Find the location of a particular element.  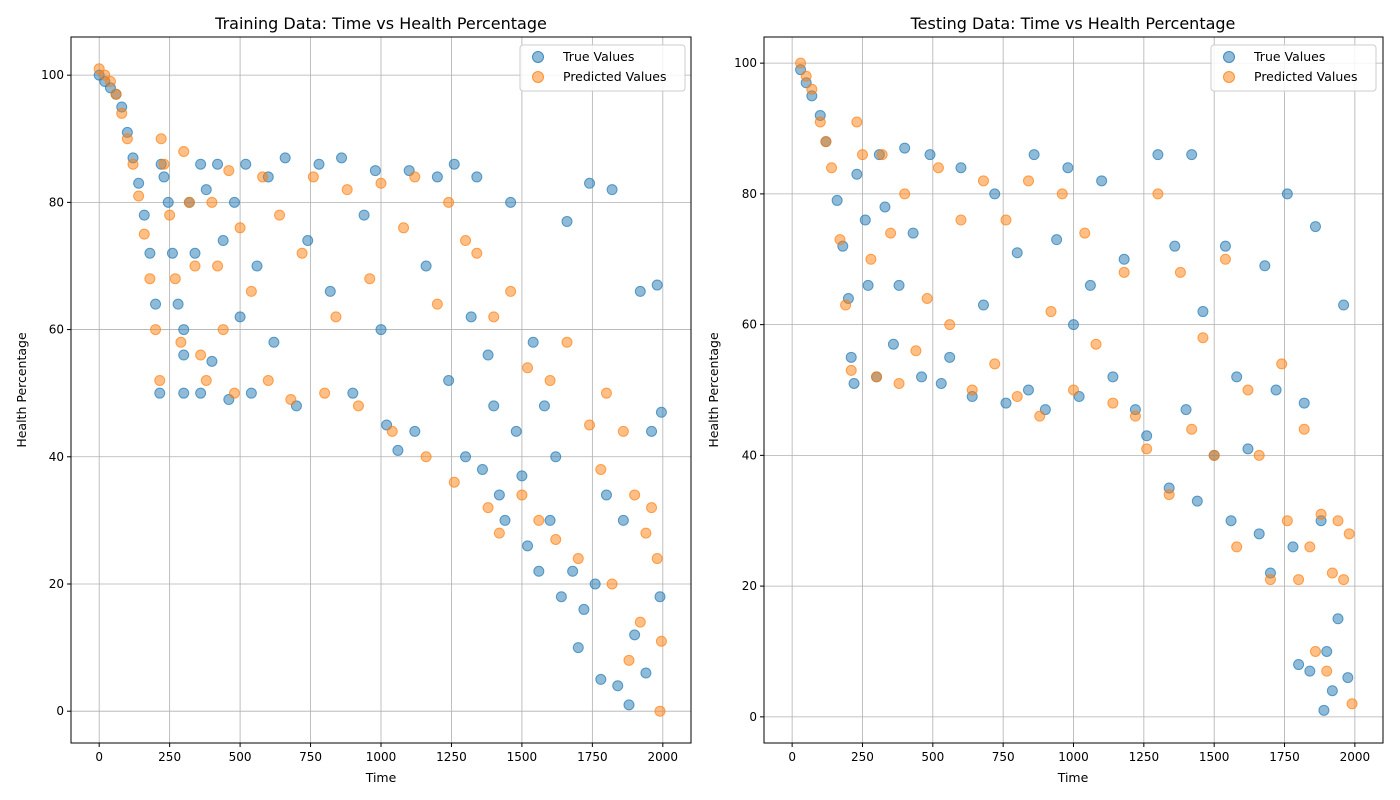

training-legend-pred-label: Predicted Values is located at coordinates (615, 76).